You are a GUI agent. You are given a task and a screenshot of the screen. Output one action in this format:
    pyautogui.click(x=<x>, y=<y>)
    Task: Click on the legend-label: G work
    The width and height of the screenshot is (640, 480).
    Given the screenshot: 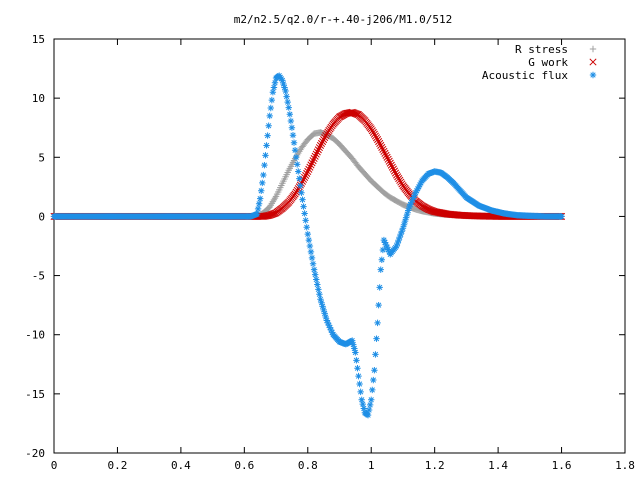 What is the action you would take?
    pyautogui.click(x=548, y=62)
    